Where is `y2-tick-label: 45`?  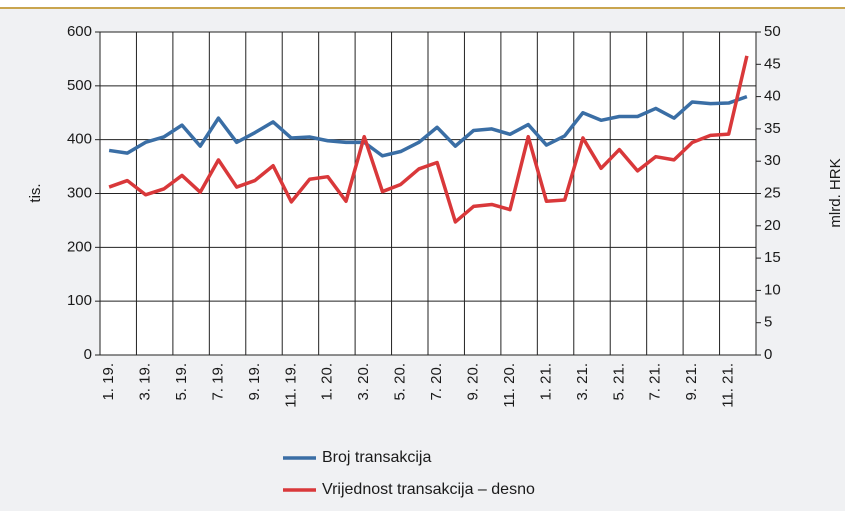
y2-tick-label: 45 is located at coordinates (772, 63).